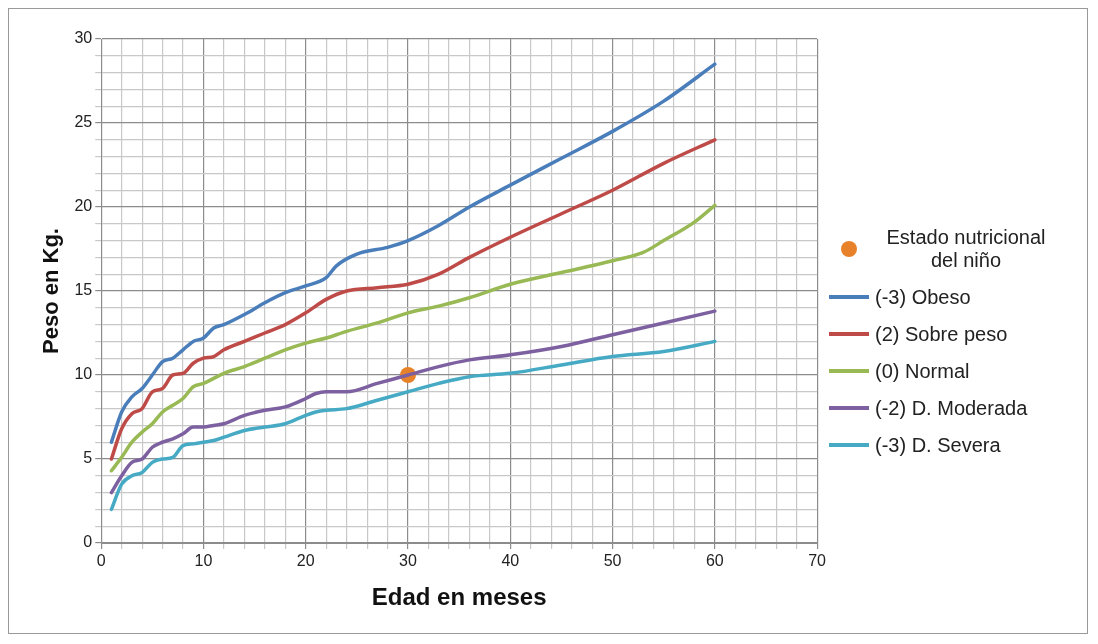 The width and height of the screenshot is (1098, 644). I want to click on y-tick-label: 10, so click(83, 374).